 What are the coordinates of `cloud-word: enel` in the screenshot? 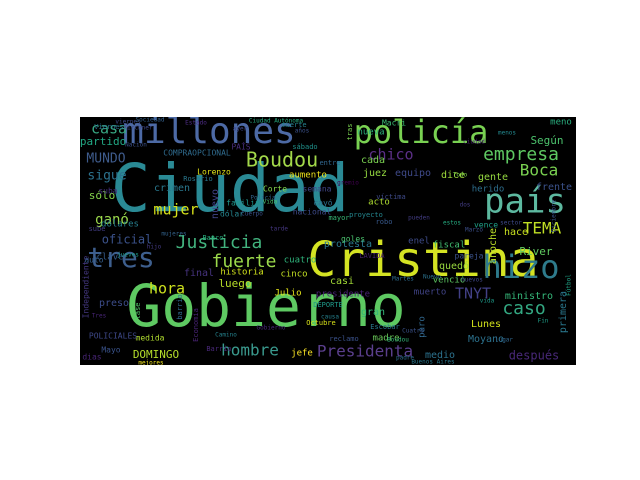 It's located at (419, 242).